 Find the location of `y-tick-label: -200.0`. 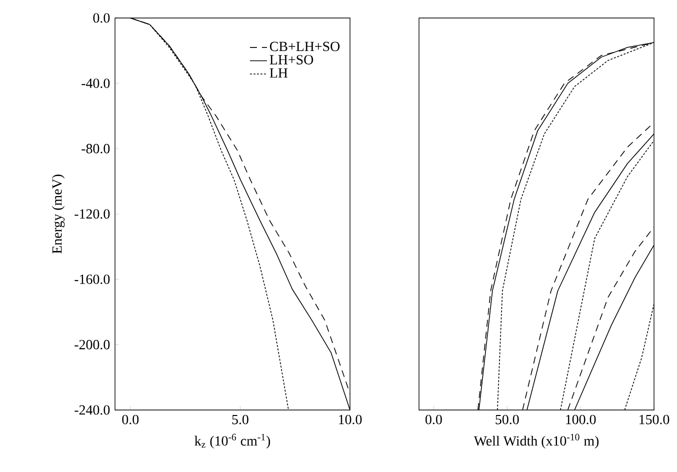

y-tick-label: -200.0 is located at coordinates (92, 345).